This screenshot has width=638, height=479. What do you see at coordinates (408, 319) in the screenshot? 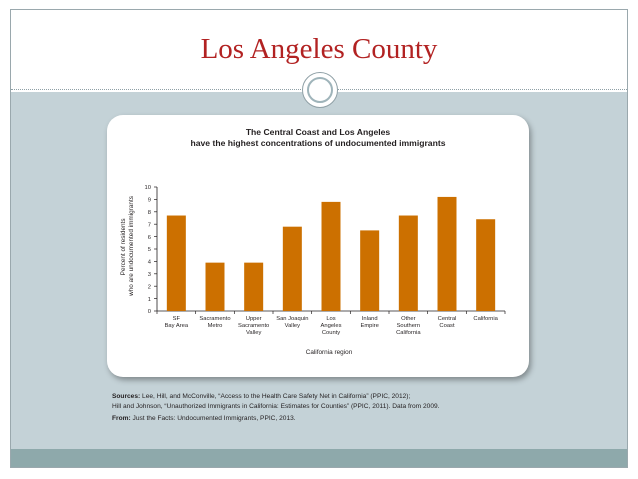
I see `x-tick-label-line: Other` at bounding box center [408, 319].